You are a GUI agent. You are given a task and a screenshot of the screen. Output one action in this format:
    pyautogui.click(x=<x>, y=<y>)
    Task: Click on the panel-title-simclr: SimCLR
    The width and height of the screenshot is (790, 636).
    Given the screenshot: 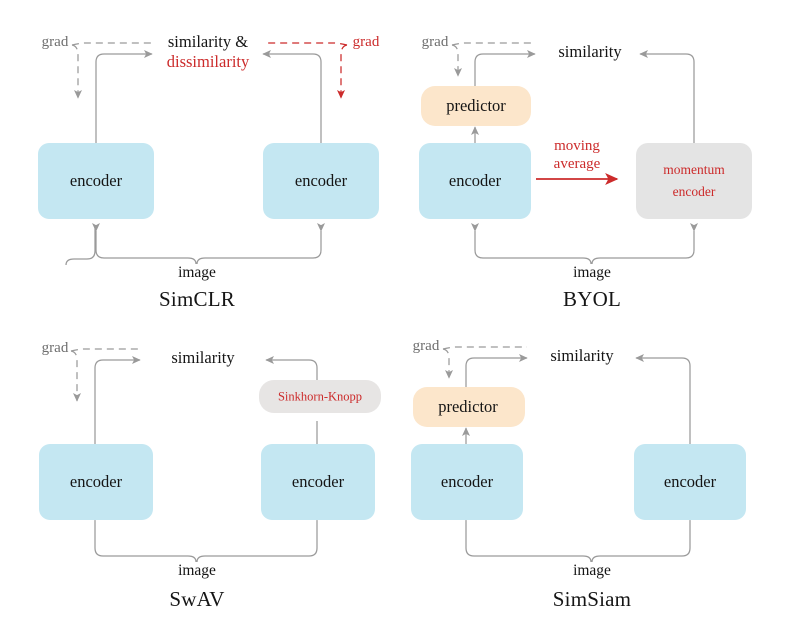 What is the action you would take?
    pyautogui.click(x=197, y=299)
    